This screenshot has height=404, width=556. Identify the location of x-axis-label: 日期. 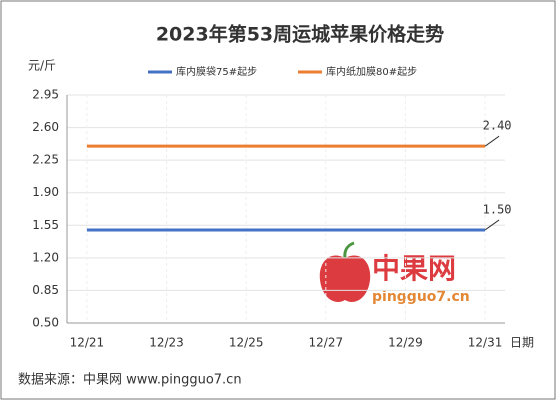
(522, 343).